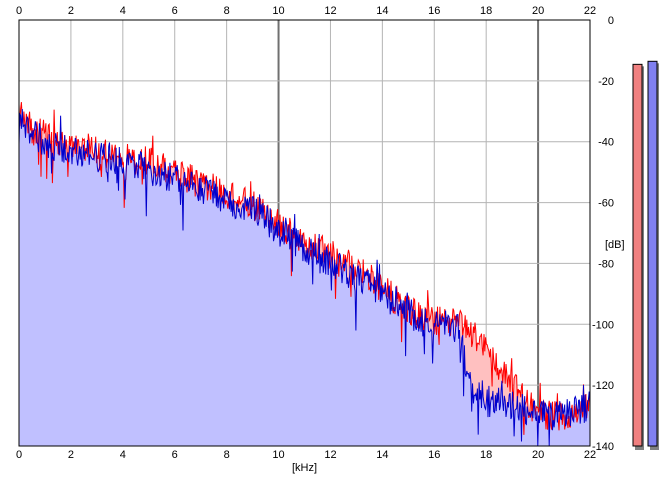 The height and width of the screenshot is (491, 672). Describe the element at coordinates (603, 386) in the screenshot. I see `y-tick-label: -120` at that location.